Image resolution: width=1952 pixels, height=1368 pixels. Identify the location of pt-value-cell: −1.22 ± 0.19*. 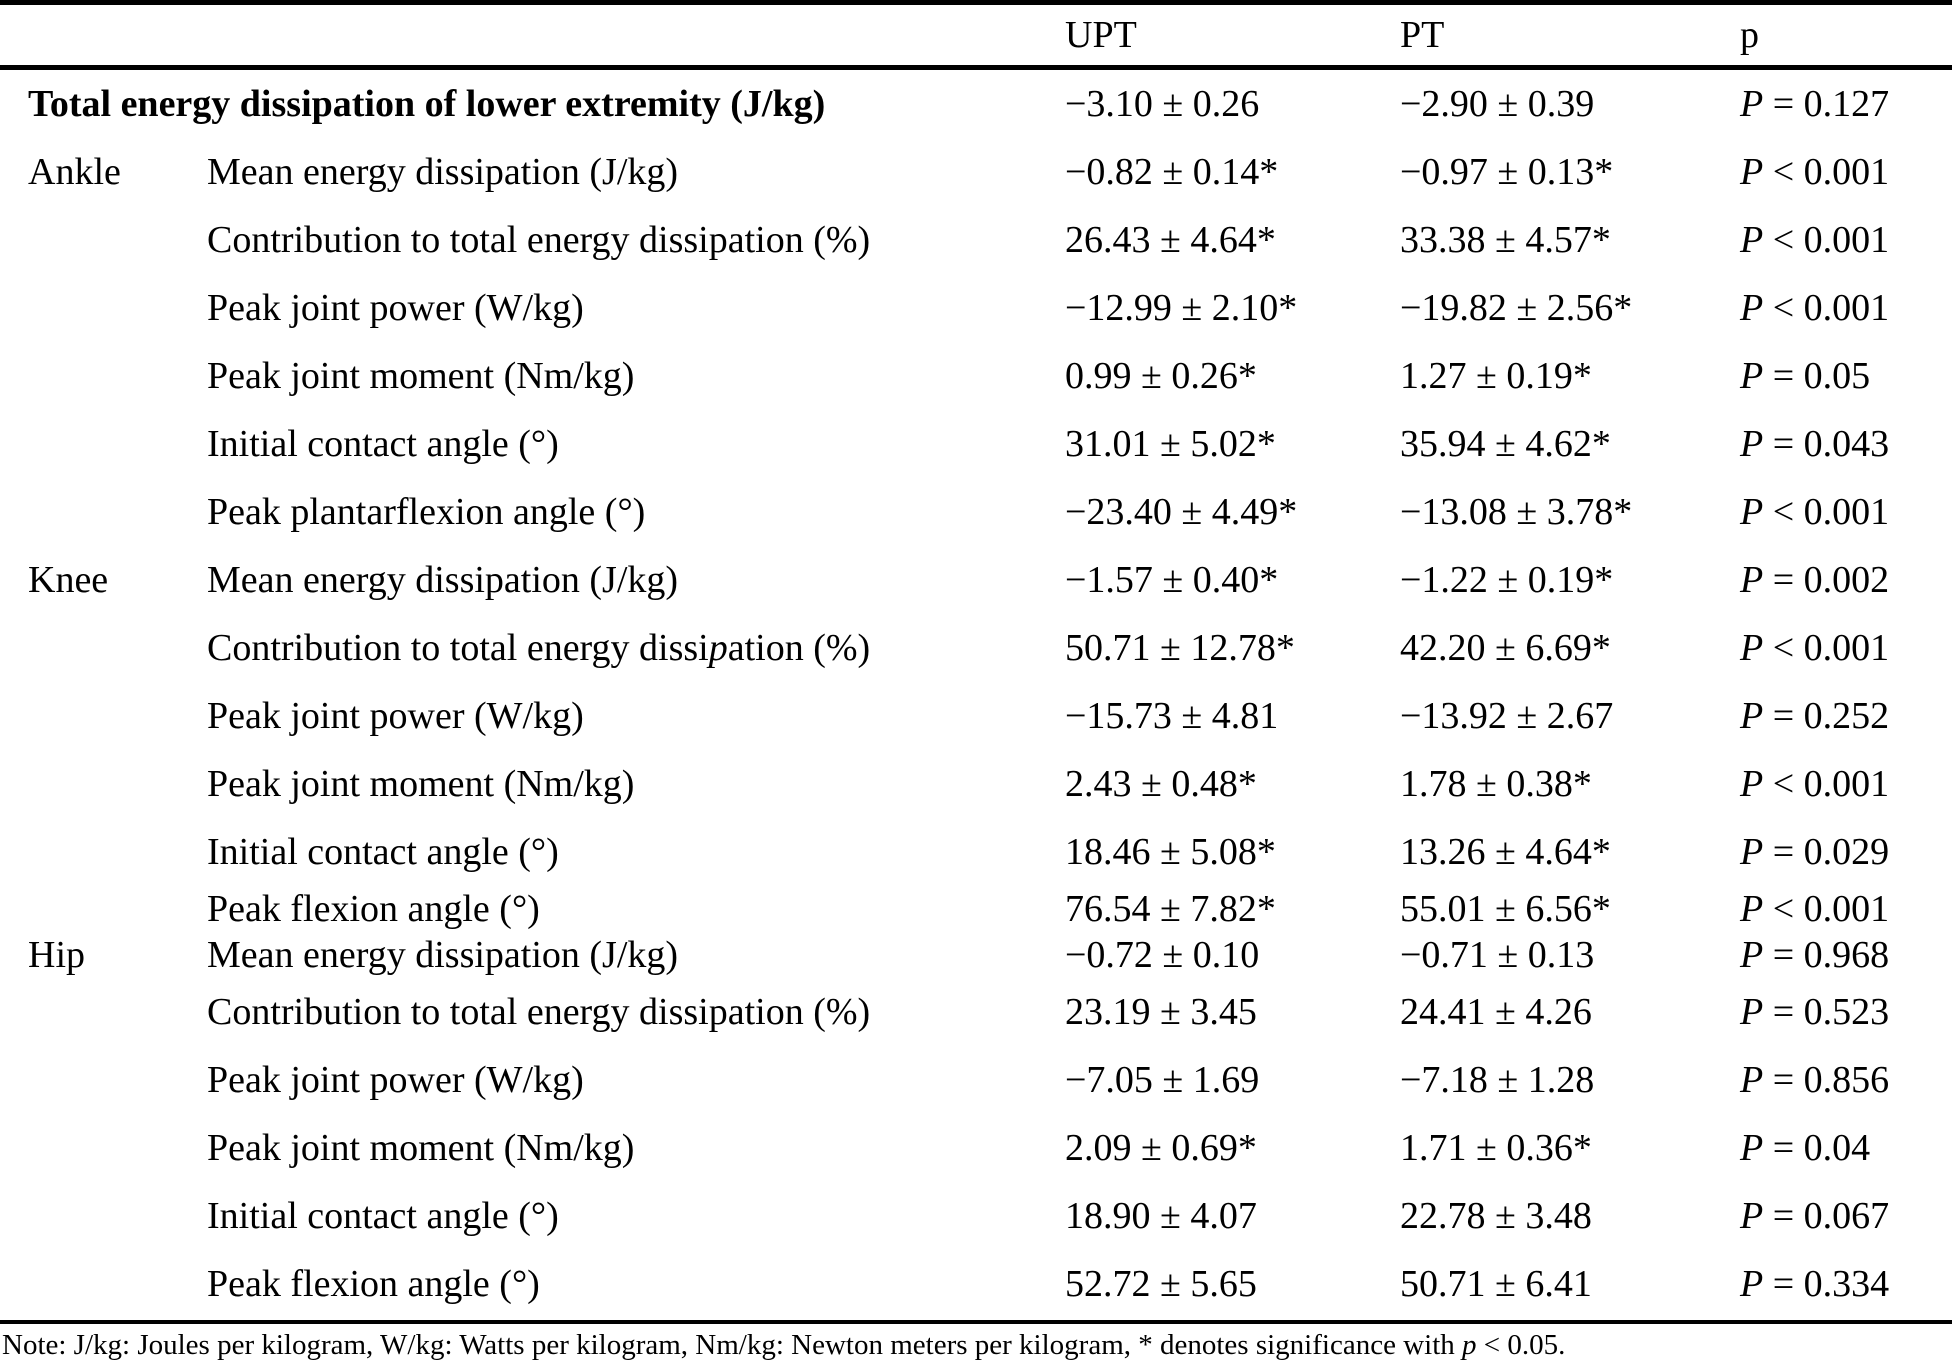
(1507, 580).